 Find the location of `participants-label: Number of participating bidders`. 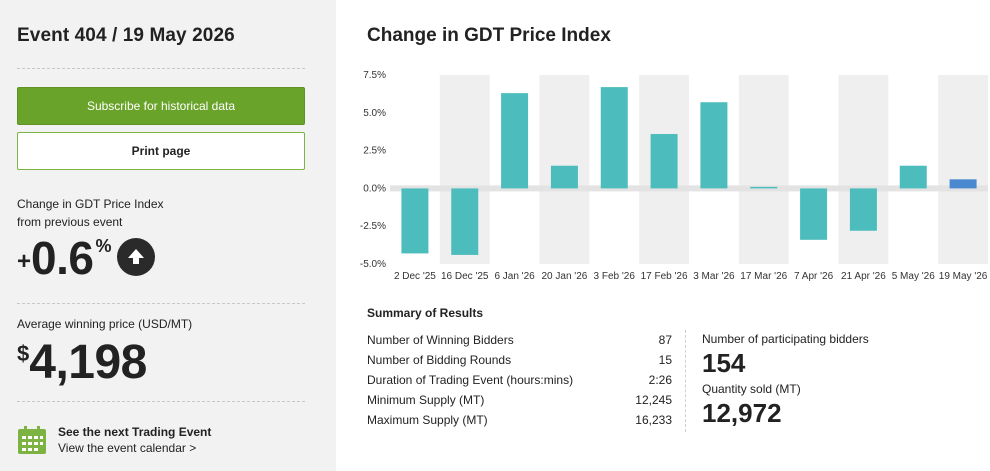

participants-label: Number of participating bidders is located at coordinates (785, 339).